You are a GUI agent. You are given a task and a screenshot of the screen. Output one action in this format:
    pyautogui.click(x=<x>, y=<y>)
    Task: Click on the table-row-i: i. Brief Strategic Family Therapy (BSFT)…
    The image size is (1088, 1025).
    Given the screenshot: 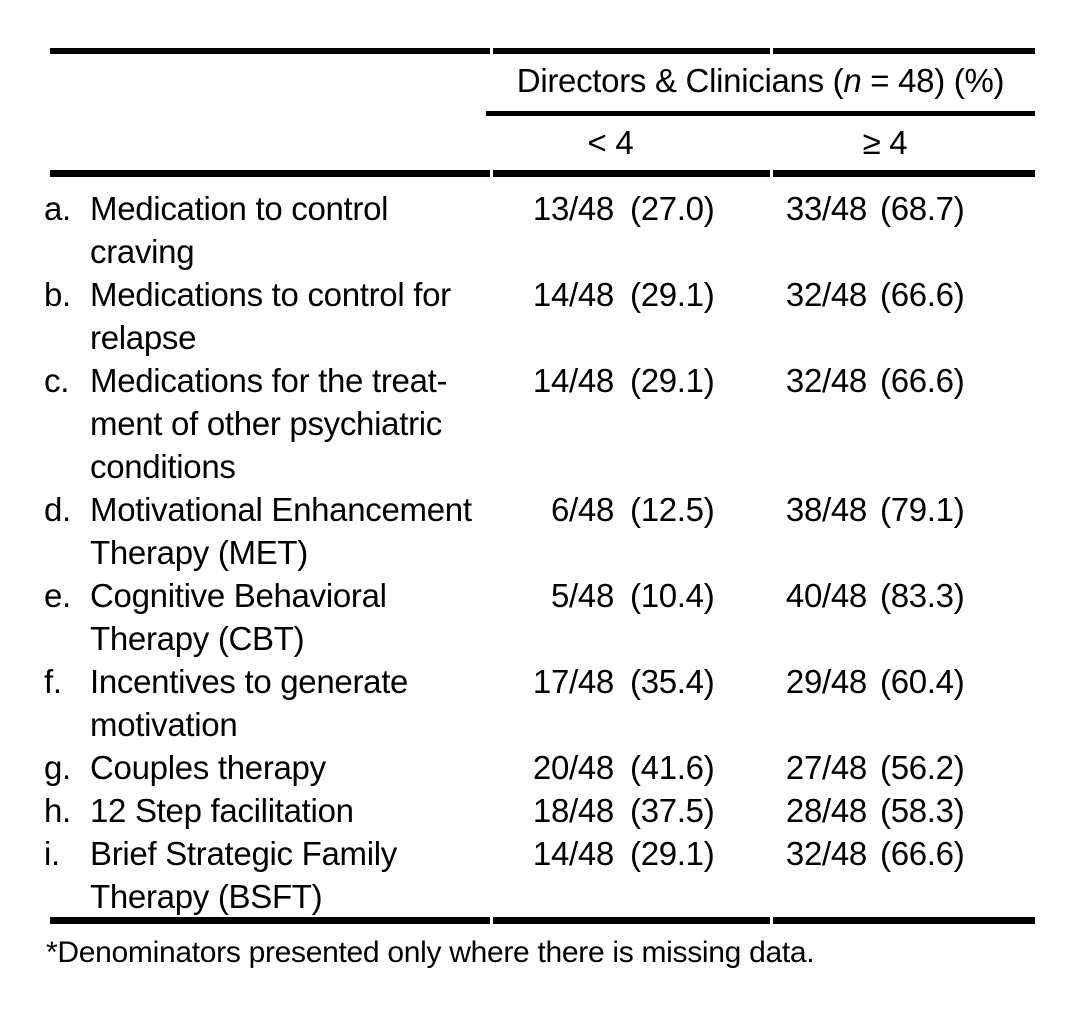 What is the action you would take?
    pyautogui.click(x=539, y=875)
    